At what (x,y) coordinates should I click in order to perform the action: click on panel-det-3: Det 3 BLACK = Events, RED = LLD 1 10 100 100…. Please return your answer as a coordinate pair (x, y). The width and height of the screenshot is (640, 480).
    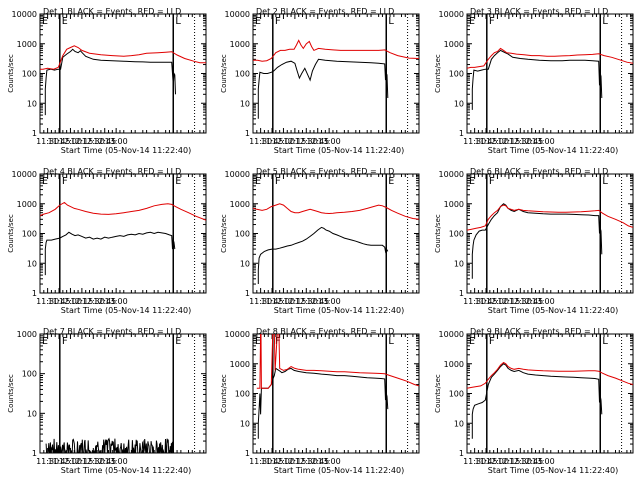
    Looking at the image, I should click on (534, 81).